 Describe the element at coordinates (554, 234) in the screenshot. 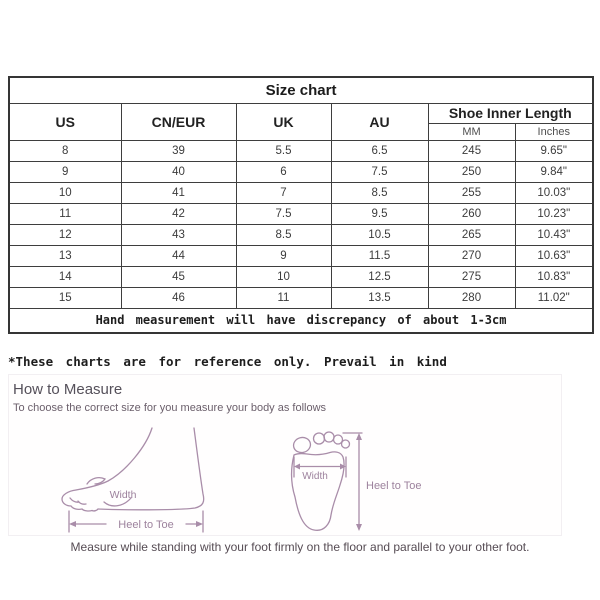

I see `table-cell: 10.43"` at that location.